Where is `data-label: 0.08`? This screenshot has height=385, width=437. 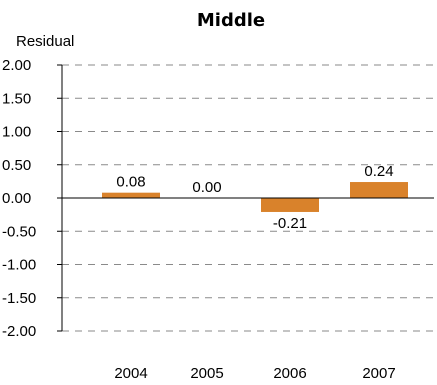
data-label: 0.08 is located at coordinates (130, 182).